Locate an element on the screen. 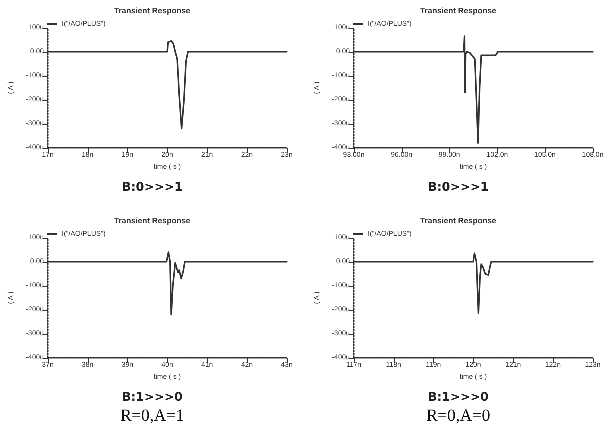 This screenshot has height=432, width=611. text: R=0,A=1 is located at coordinates (152, 416).